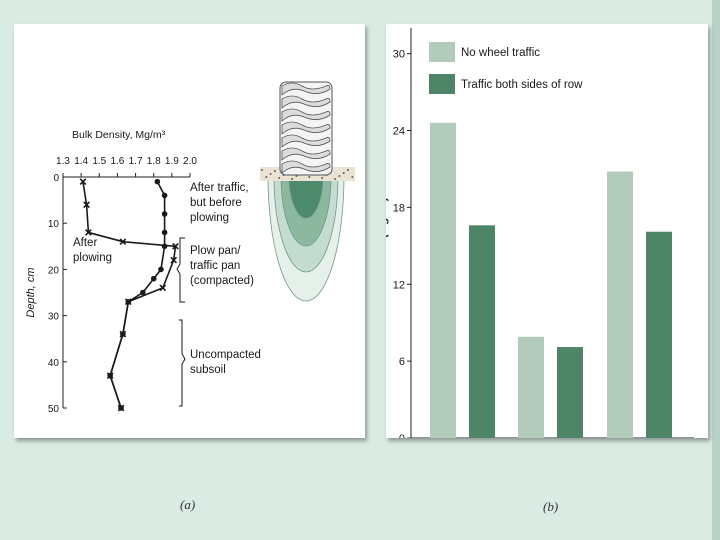 The height and width of the screenshot is (540, 720). I want to click on x-tick-label: 1.7, so click(136, 161).